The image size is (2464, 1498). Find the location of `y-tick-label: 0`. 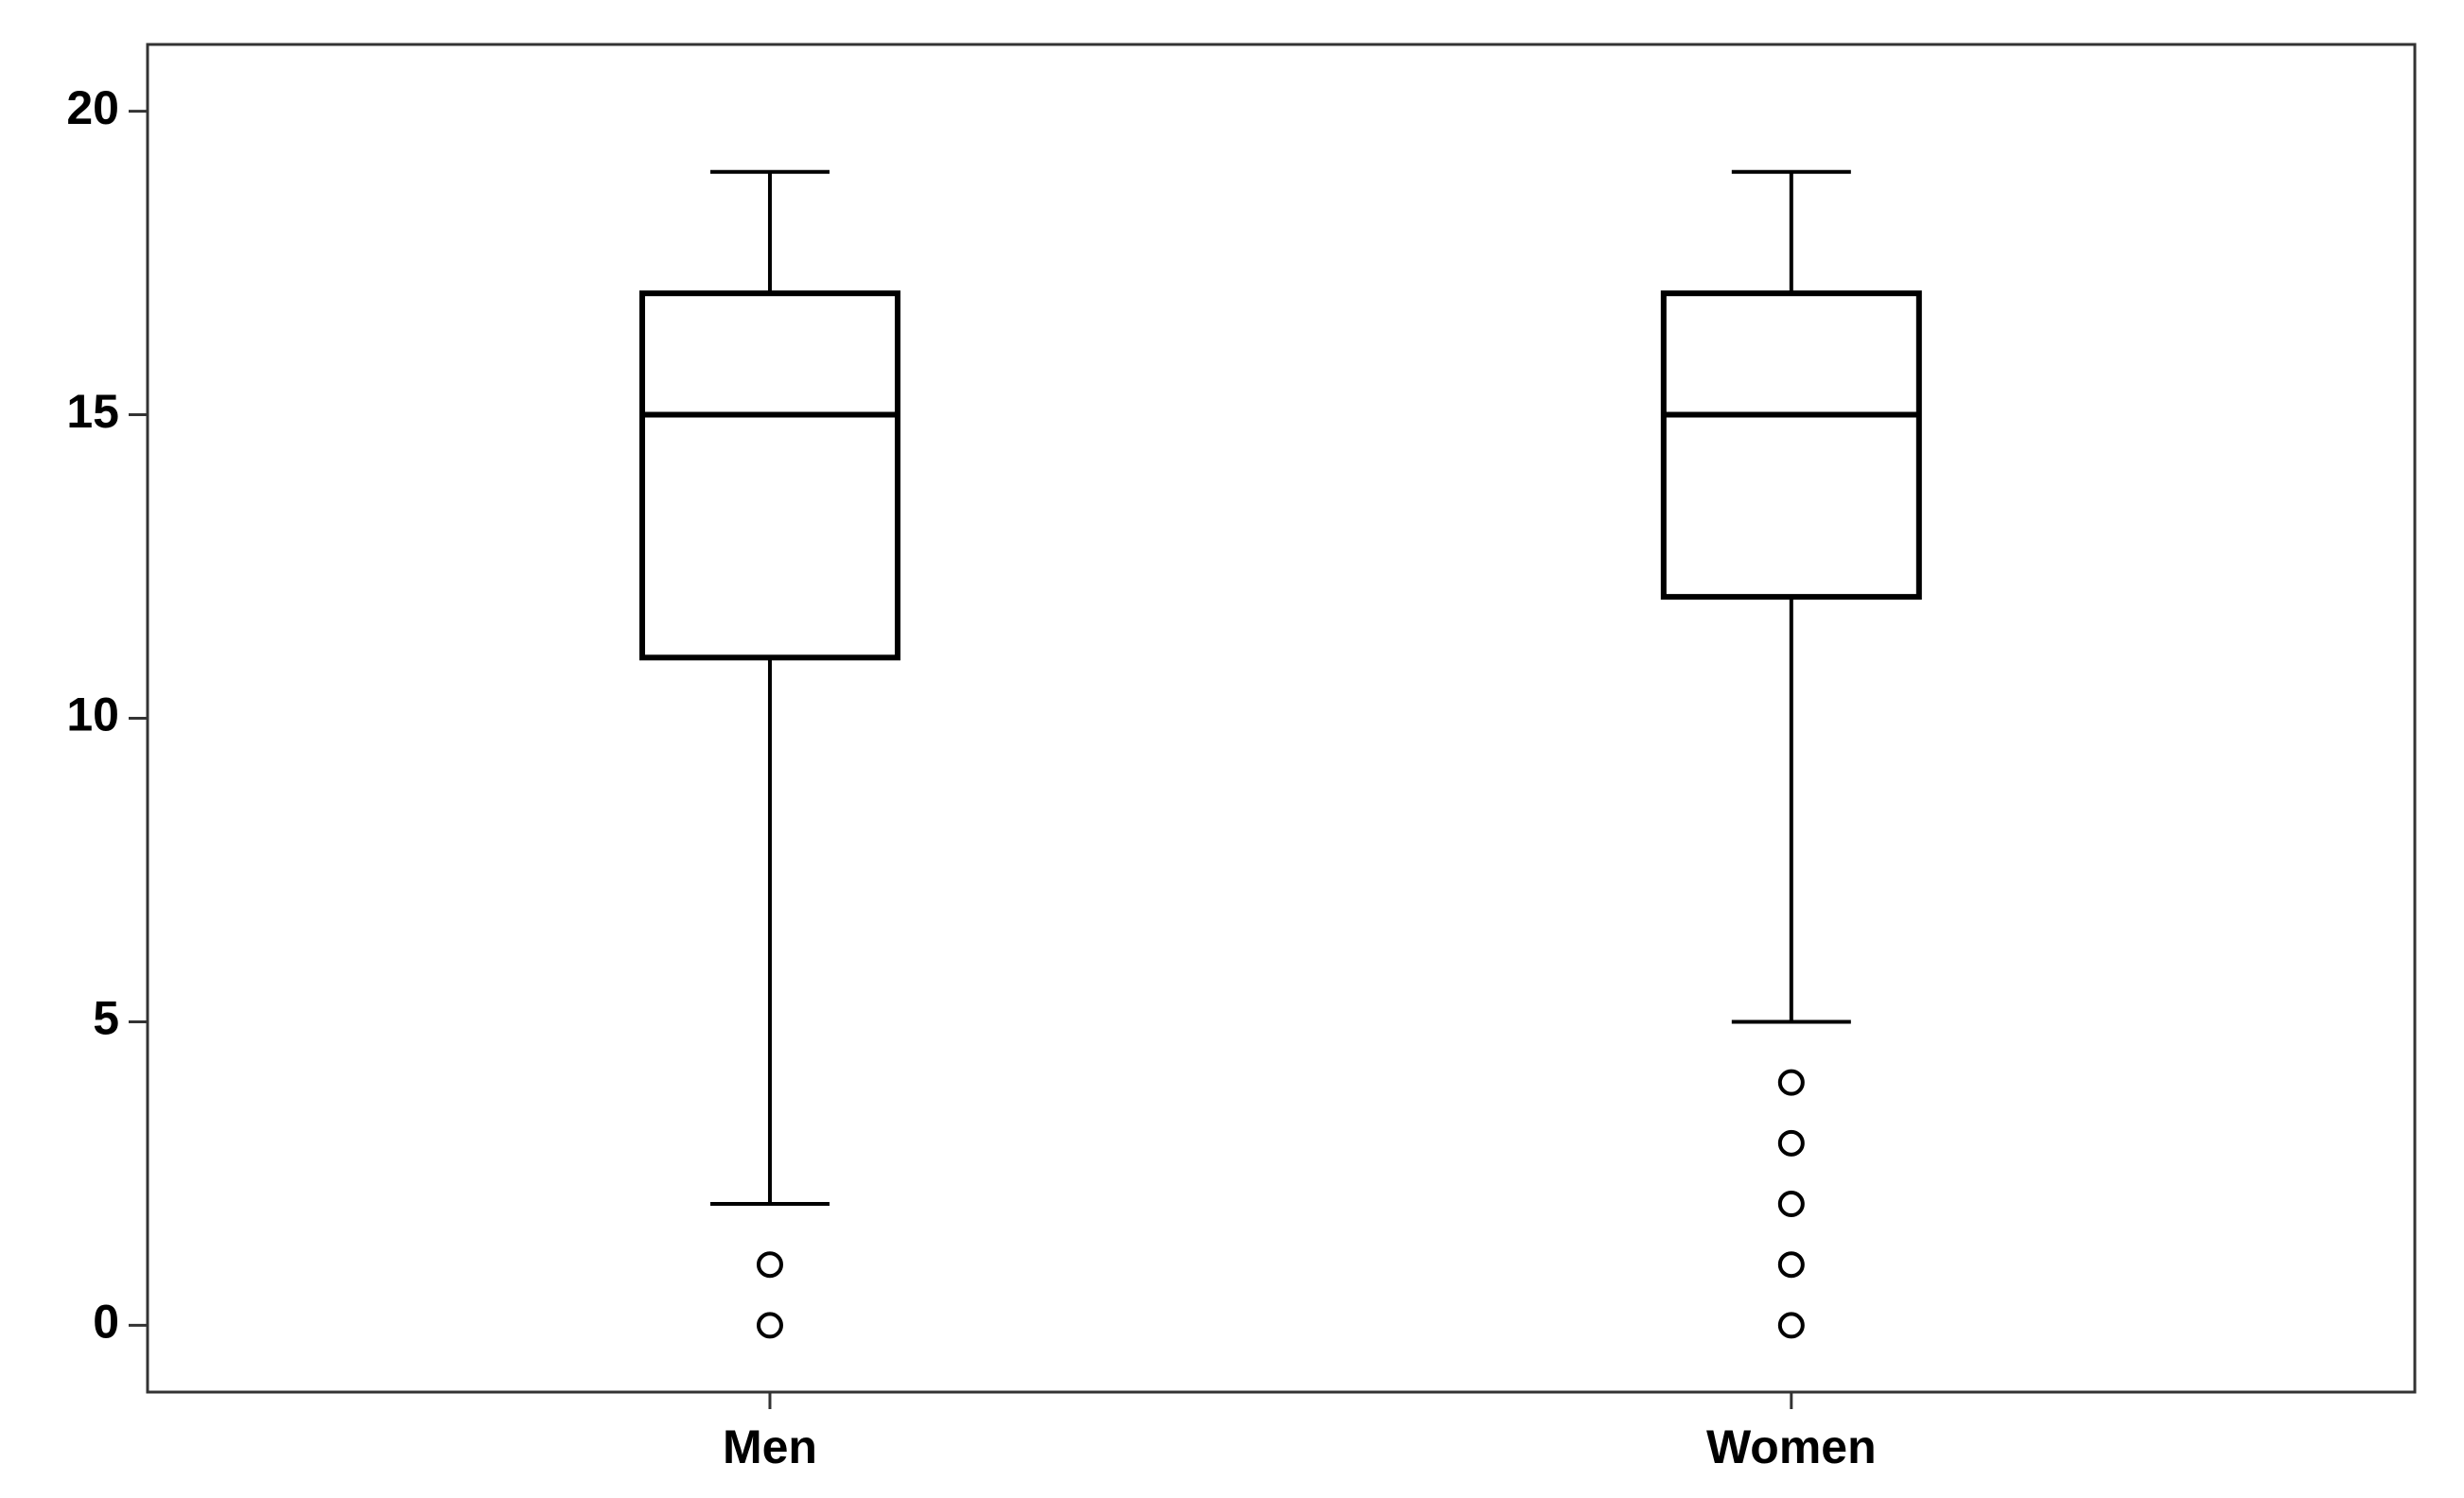

y-tick-label: 0 is located at coordinates (106, 1322).